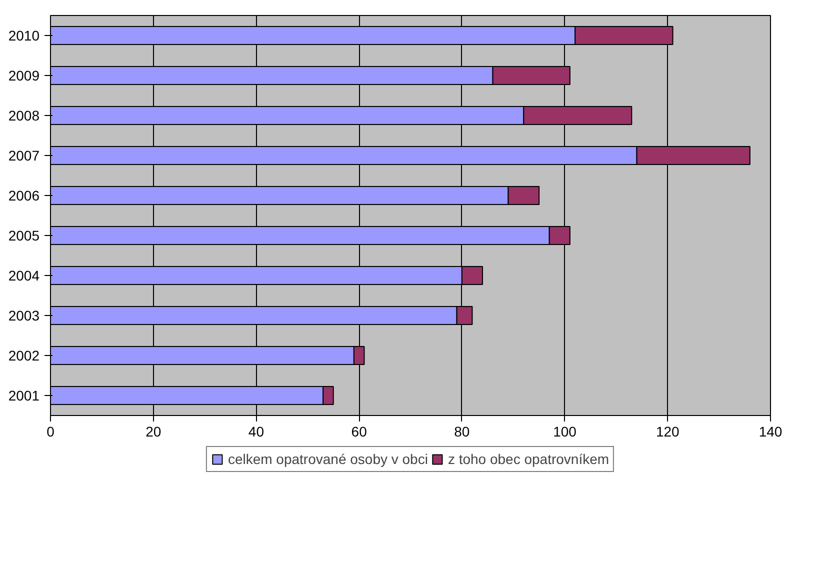 The width and height of the screenshot is (840, 561). Describe the element at coordinates (154, 432) in the screenshot. I see `x-tick-label: 20` at that location.